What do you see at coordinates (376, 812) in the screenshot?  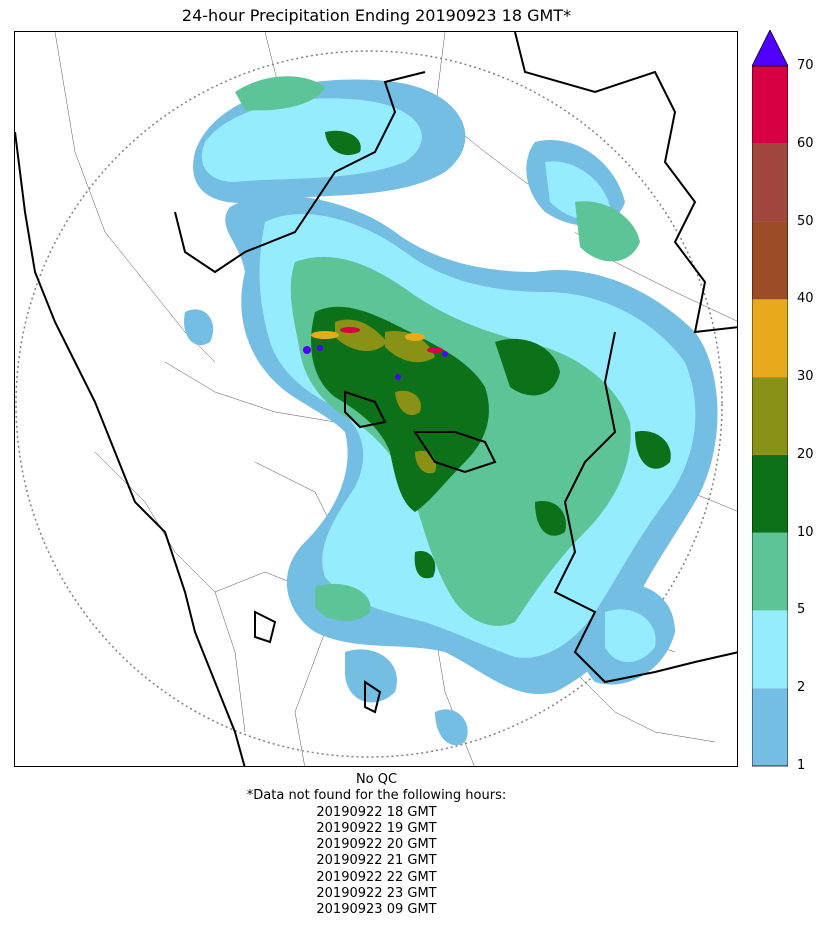 I see `missing-hour: 20190922 18 GMT` at bounding box center [376, 812].